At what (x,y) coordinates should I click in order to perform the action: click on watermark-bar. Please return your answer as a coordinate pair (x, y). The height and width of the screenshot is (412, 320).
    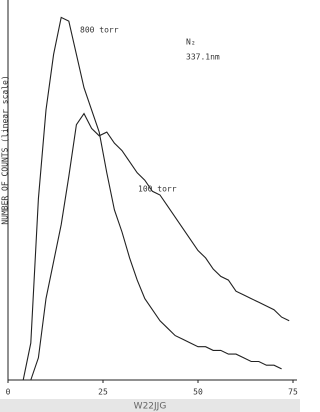
    Looking at the image, I should click on (150, 405).